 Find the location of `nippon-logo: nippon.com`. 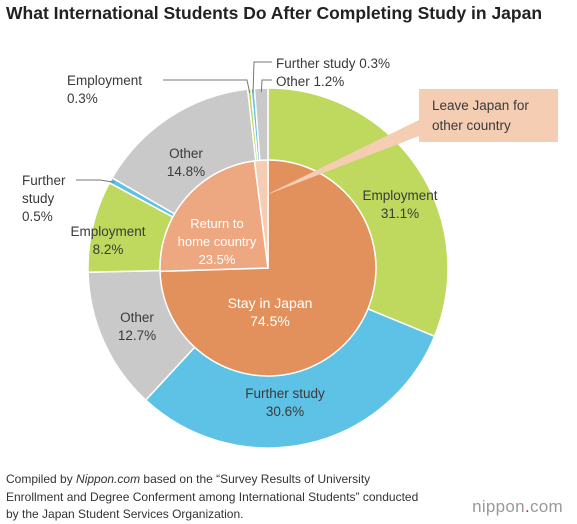

nippon-logo: nippon.com is located at coordinates (517, 507).